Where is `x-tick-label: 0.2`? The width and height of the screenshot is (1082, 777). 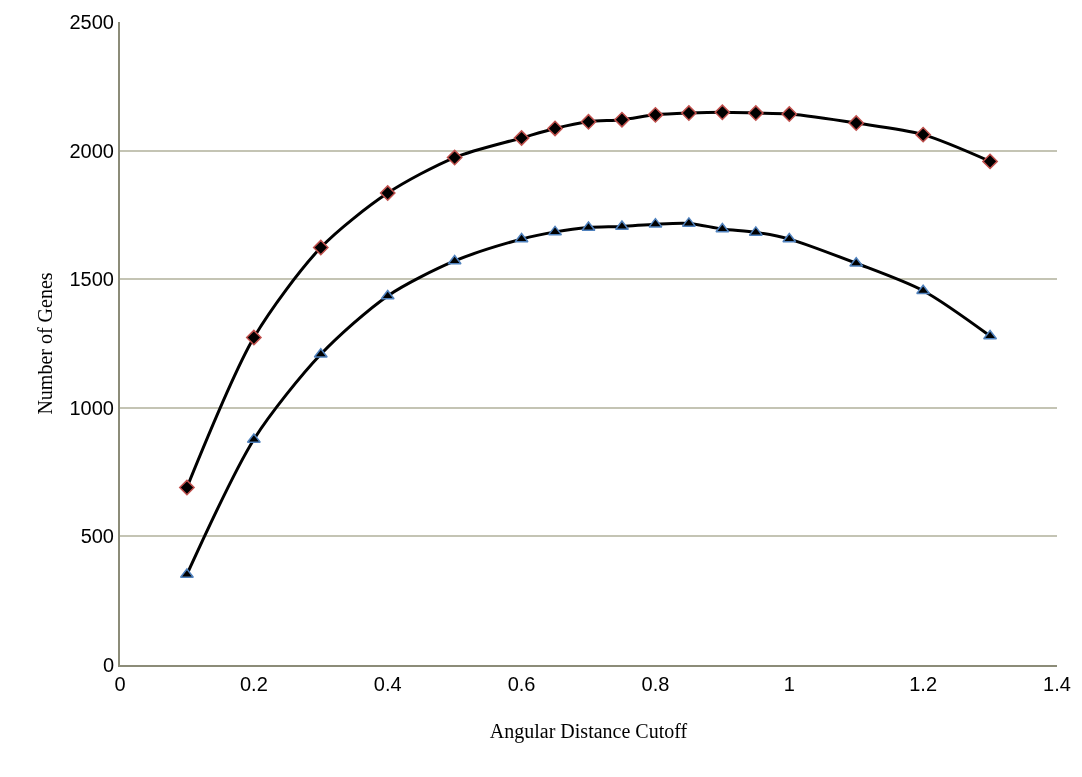 x-tick-label: 0.2 is located at coordinates (253, 684).